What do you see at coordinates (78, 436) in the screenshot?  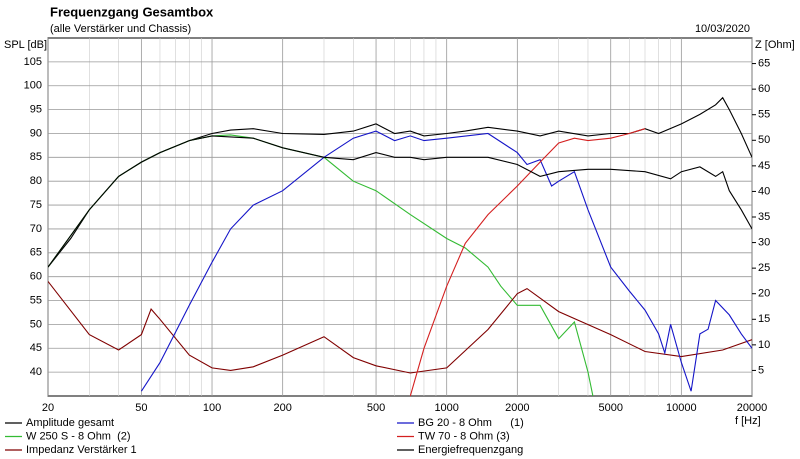 I see `legend-label: W 250 S - 8 Ohm (2)` at bounding box center [78, 436].